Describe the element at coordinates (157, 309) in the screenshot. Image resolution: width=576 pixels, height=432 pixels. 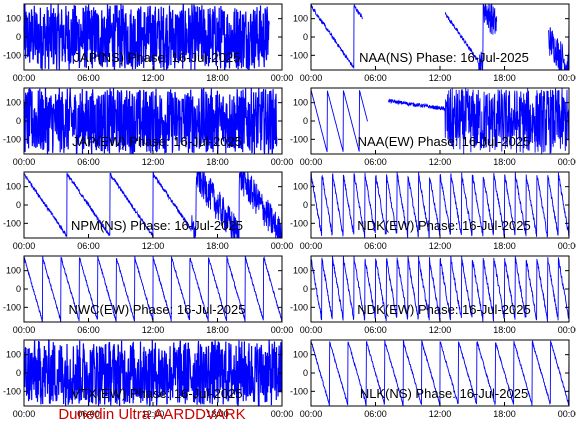
I see `panel-label: NWC(EW) Phase: 16-Jul-2025` at that location.